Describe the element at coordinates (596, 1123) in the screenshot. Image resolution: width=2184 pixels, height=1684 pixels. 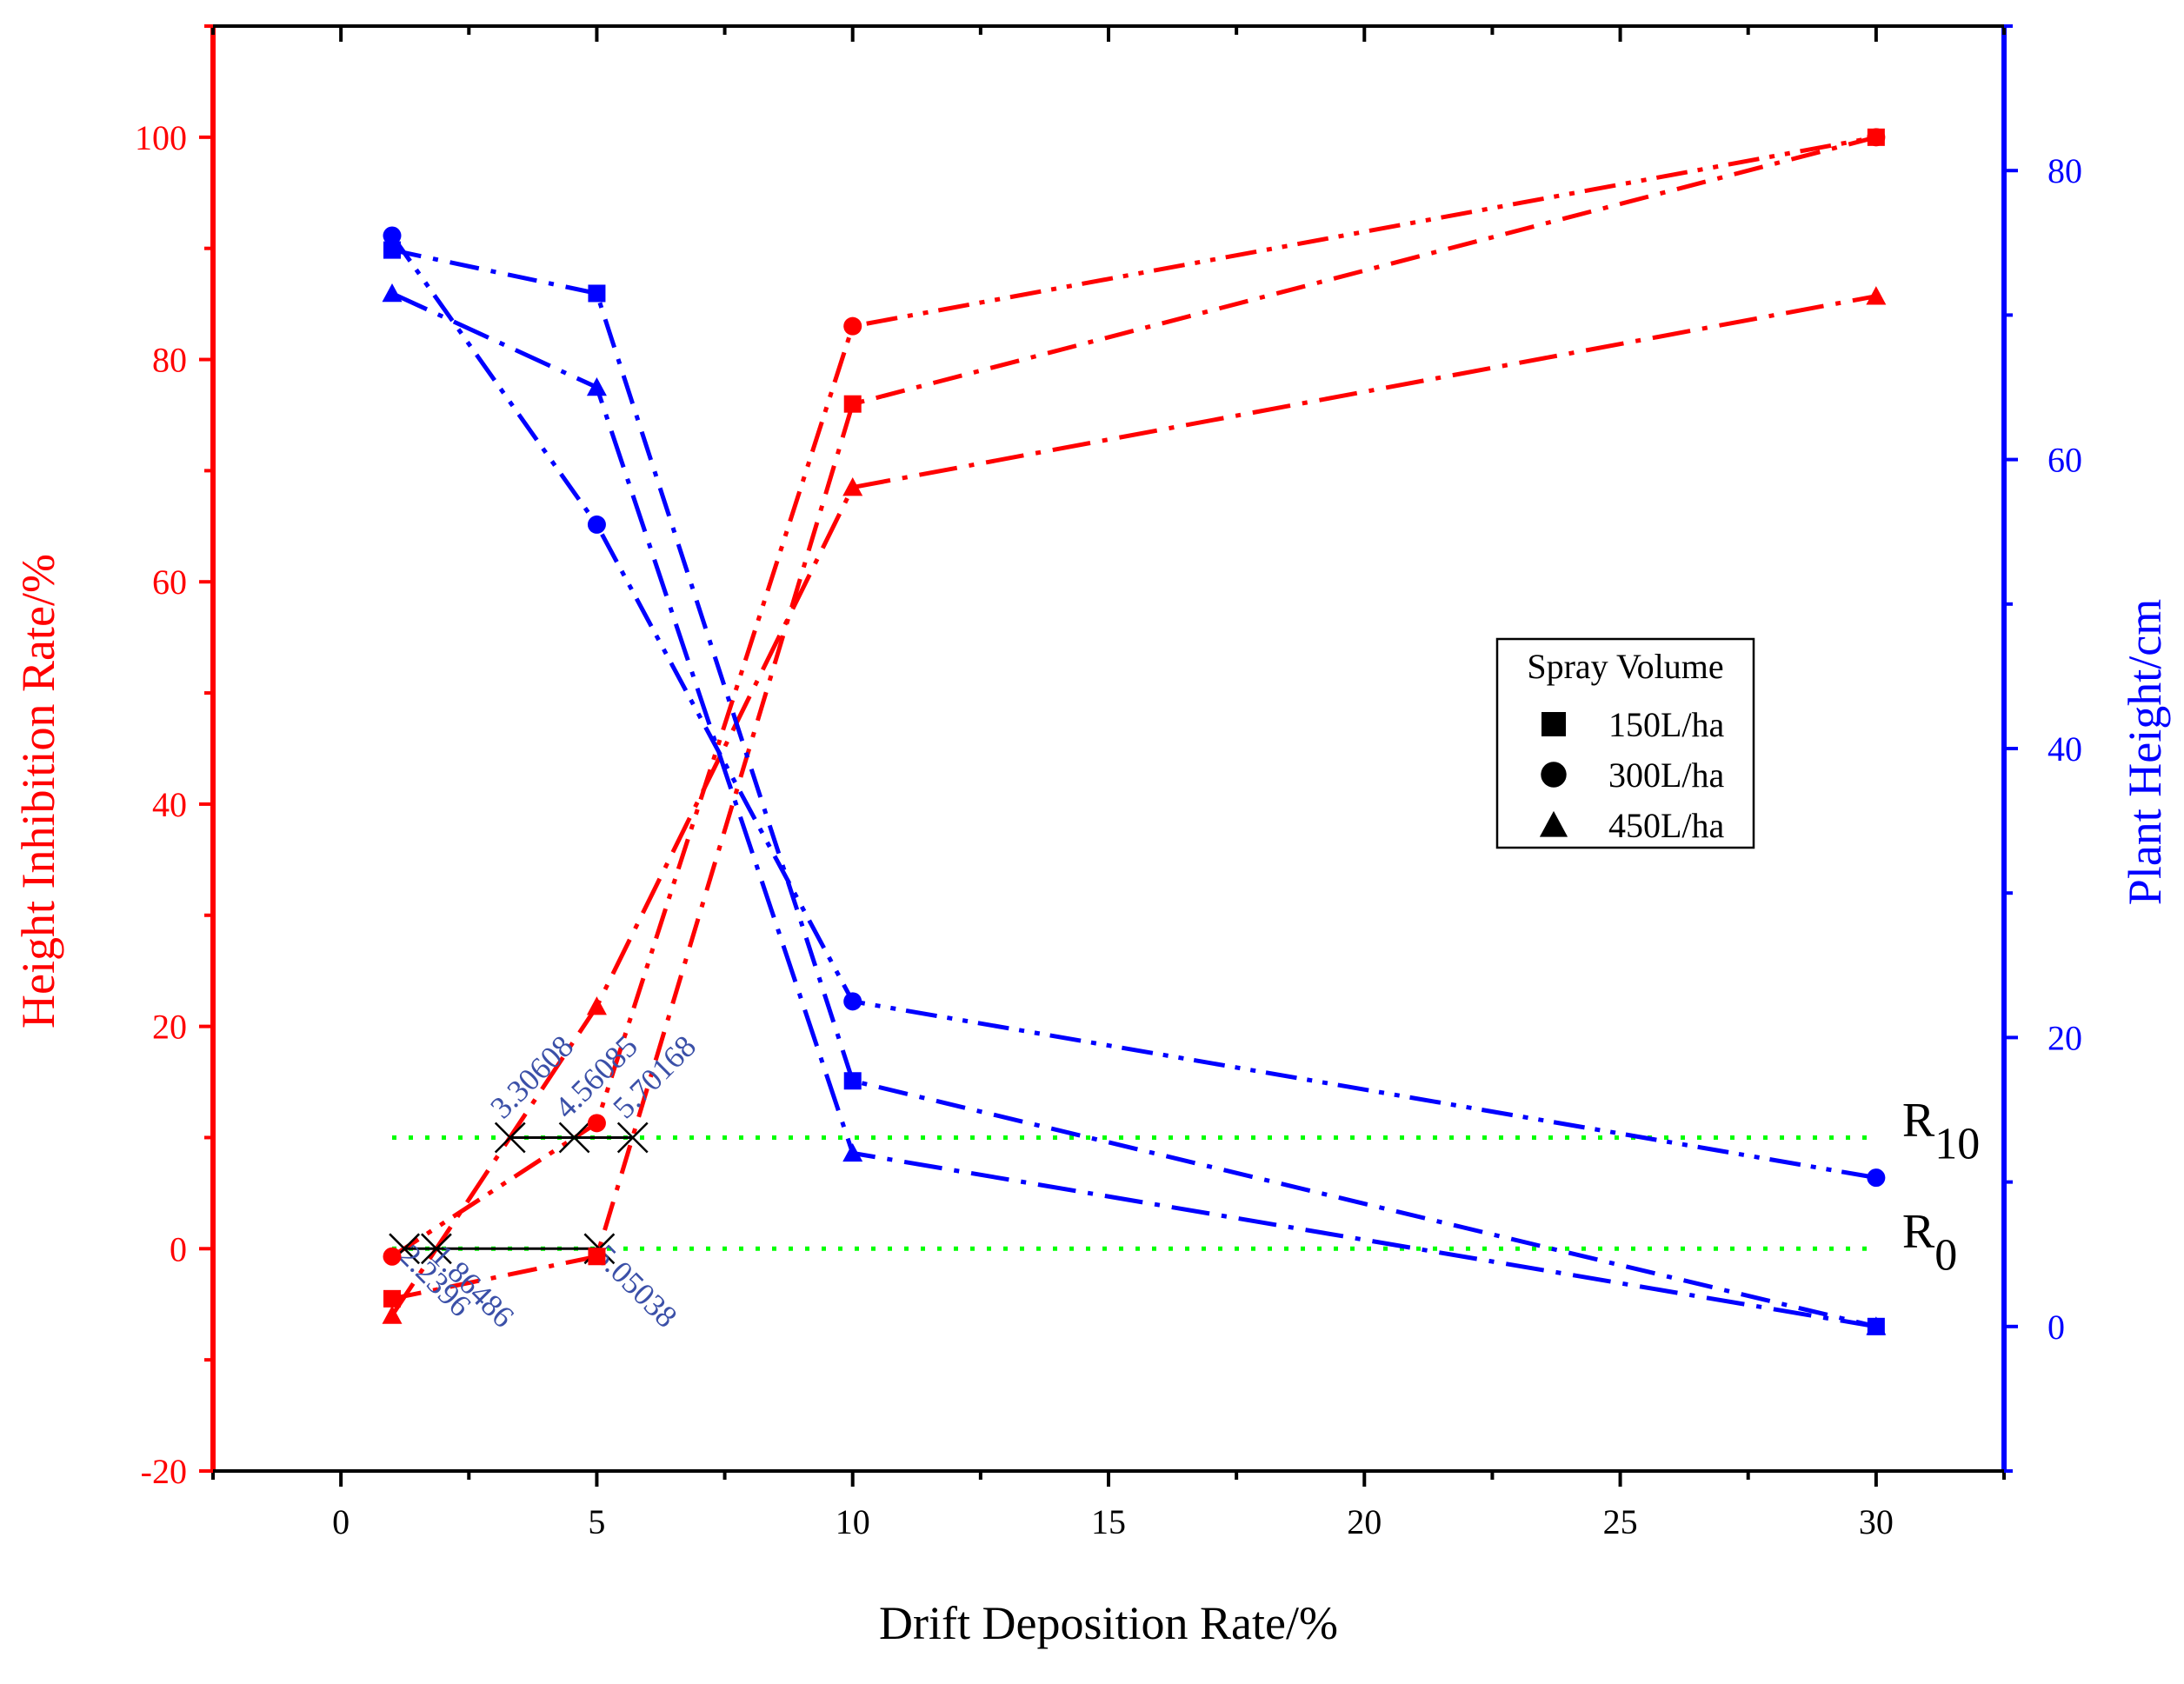
I see `point-left-300L/ha-5` at that location.